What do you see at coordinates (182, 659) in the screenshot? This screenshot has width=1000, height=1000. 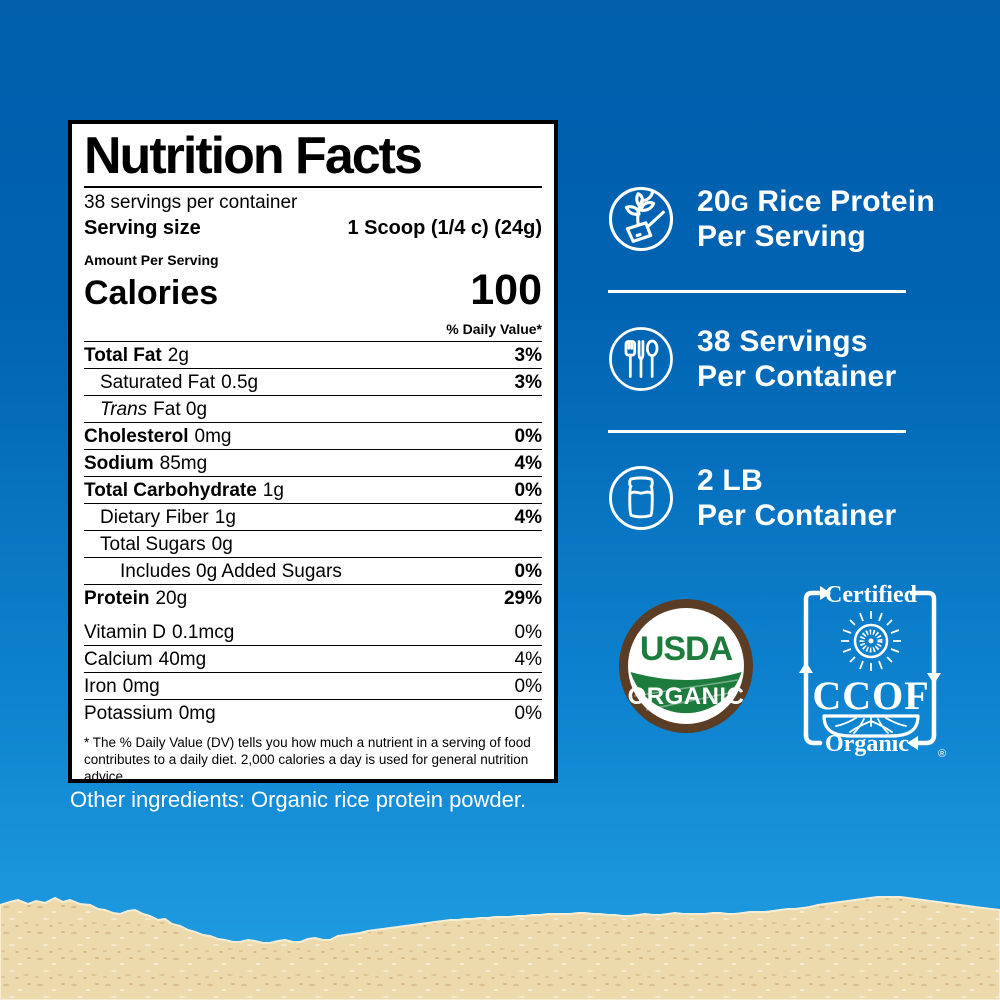 I see `nutrient-amount: 40mg` at bounding box center [182, 659].